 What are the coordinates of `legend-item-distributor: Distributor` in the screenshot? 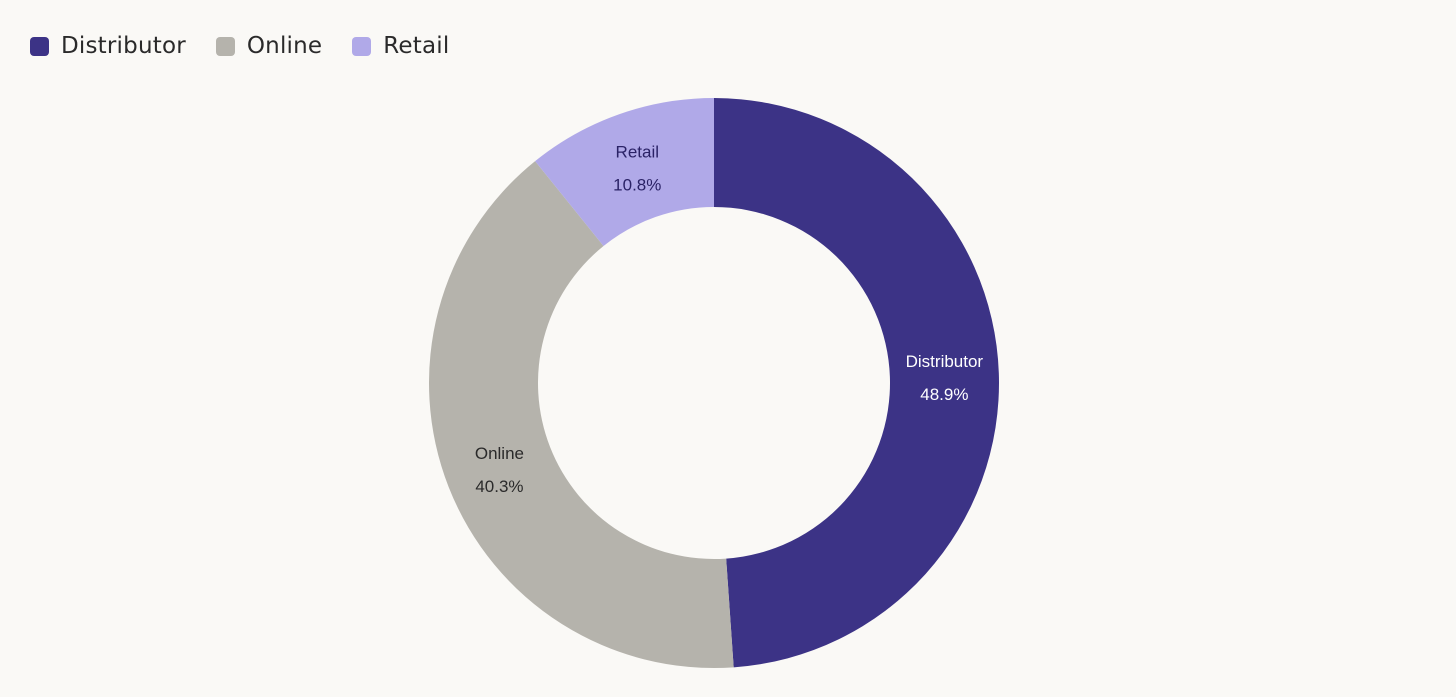 It's located at (108, 46).